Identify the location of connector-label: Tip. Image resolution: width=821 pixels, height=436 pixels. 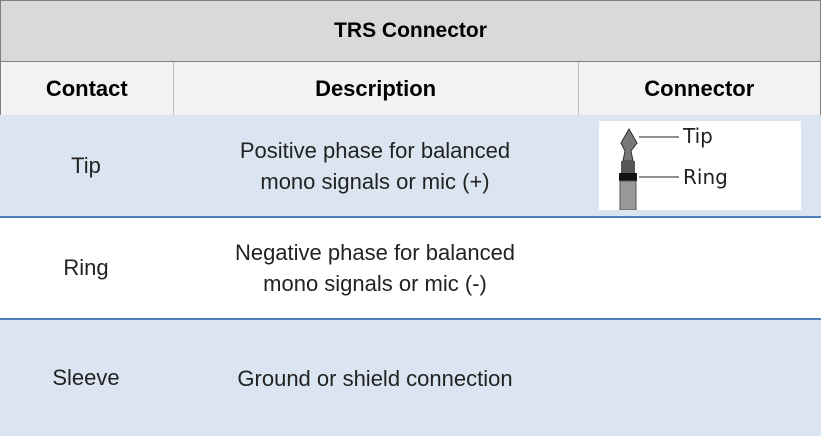
(697, 136).